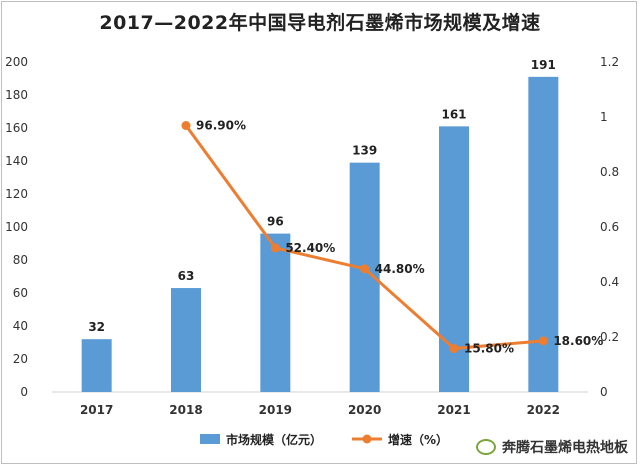  What do you see at coordinates (320, 23) in the screenshot?
I see `chart-title: 2017—2022年中国导电剂石墨烯市场规模及增速` at bounding box center [320, 23].